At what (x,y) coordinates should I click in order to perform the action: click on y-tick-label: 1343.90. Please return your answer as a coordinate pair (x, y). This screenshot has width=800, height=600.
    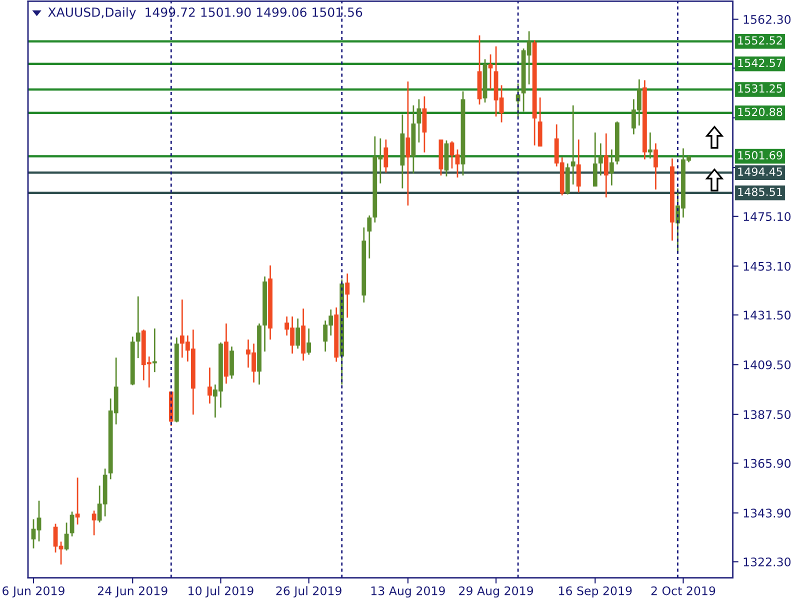
    Looking at the image, I should click on (767, 513).